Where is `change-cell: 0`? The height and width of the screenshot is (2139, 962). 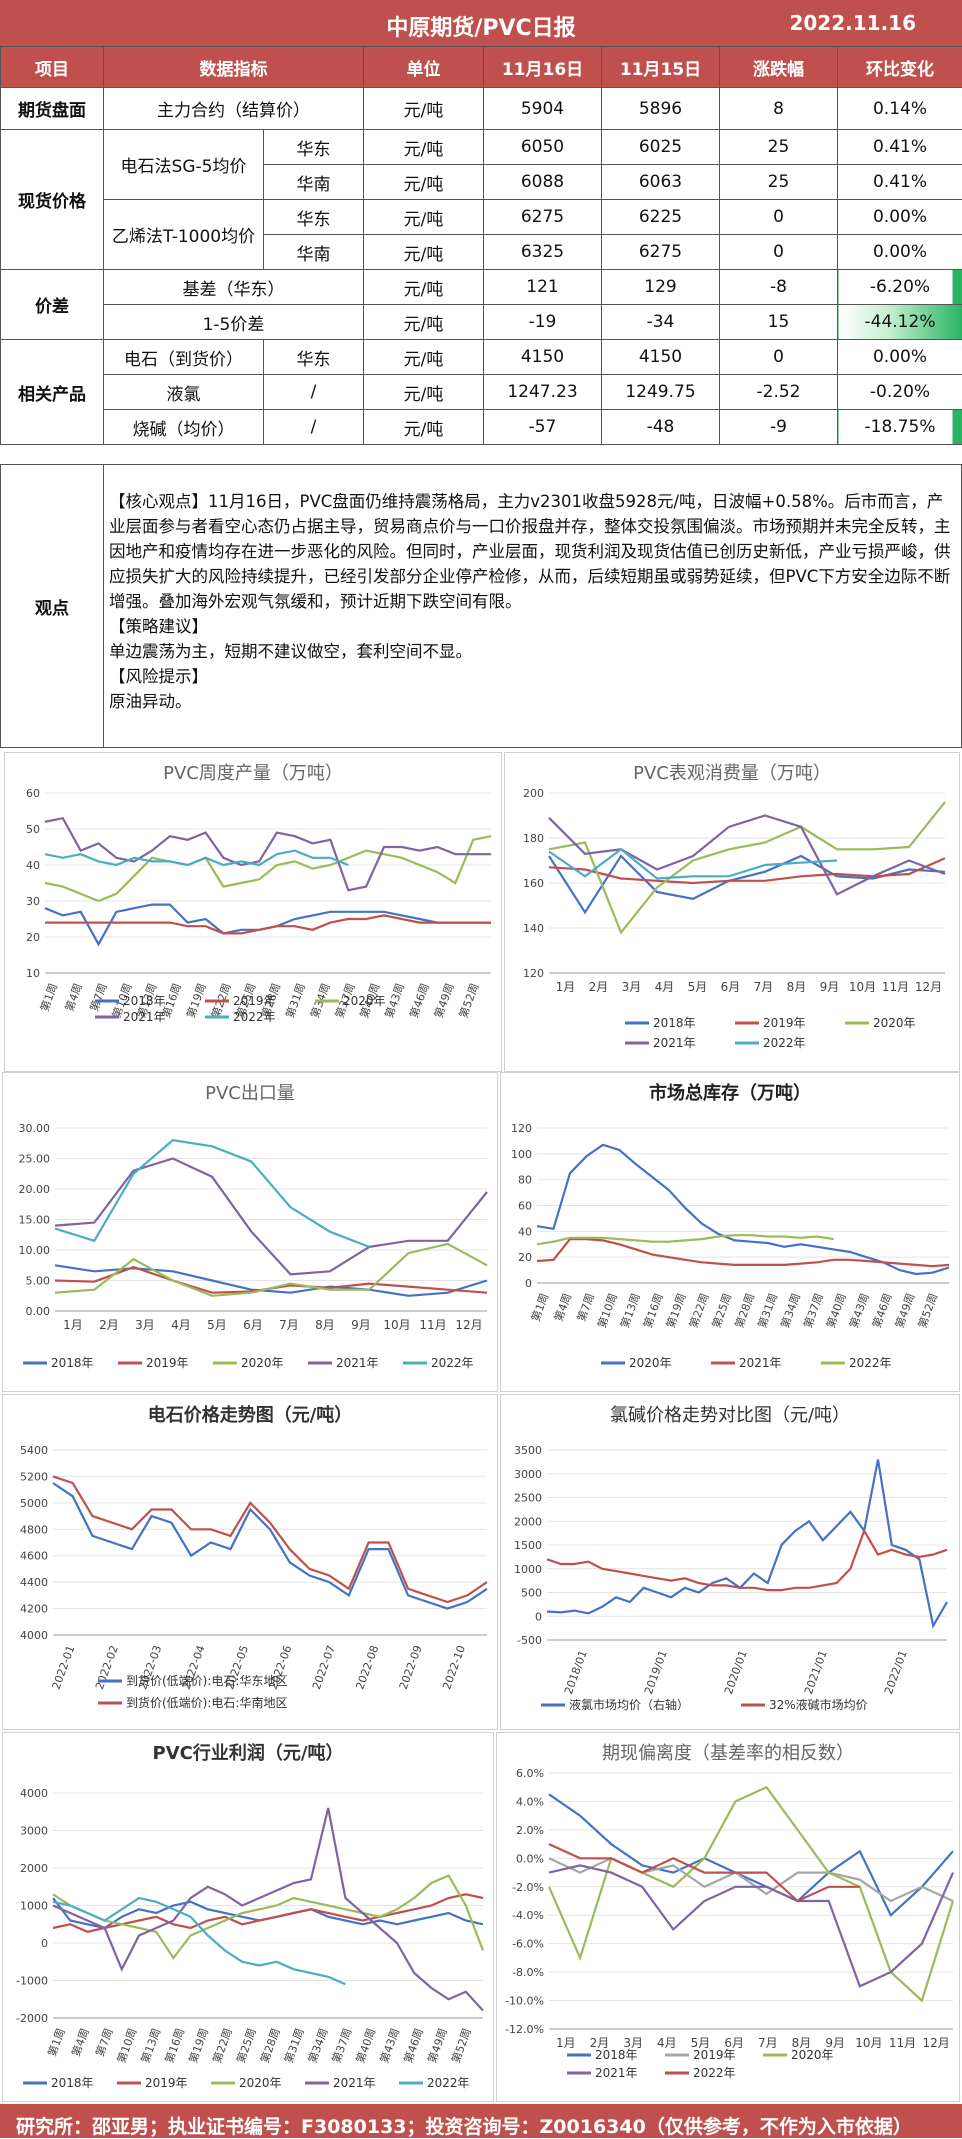
change-cell: 0 is located at coordinates (779, 357).